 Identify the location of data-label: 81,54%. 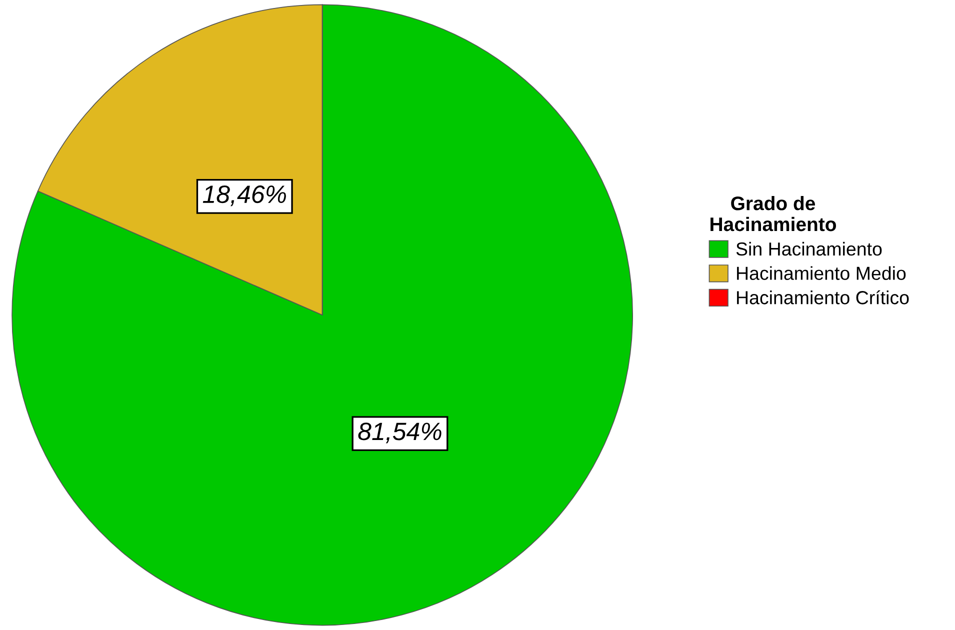
(400, 433).